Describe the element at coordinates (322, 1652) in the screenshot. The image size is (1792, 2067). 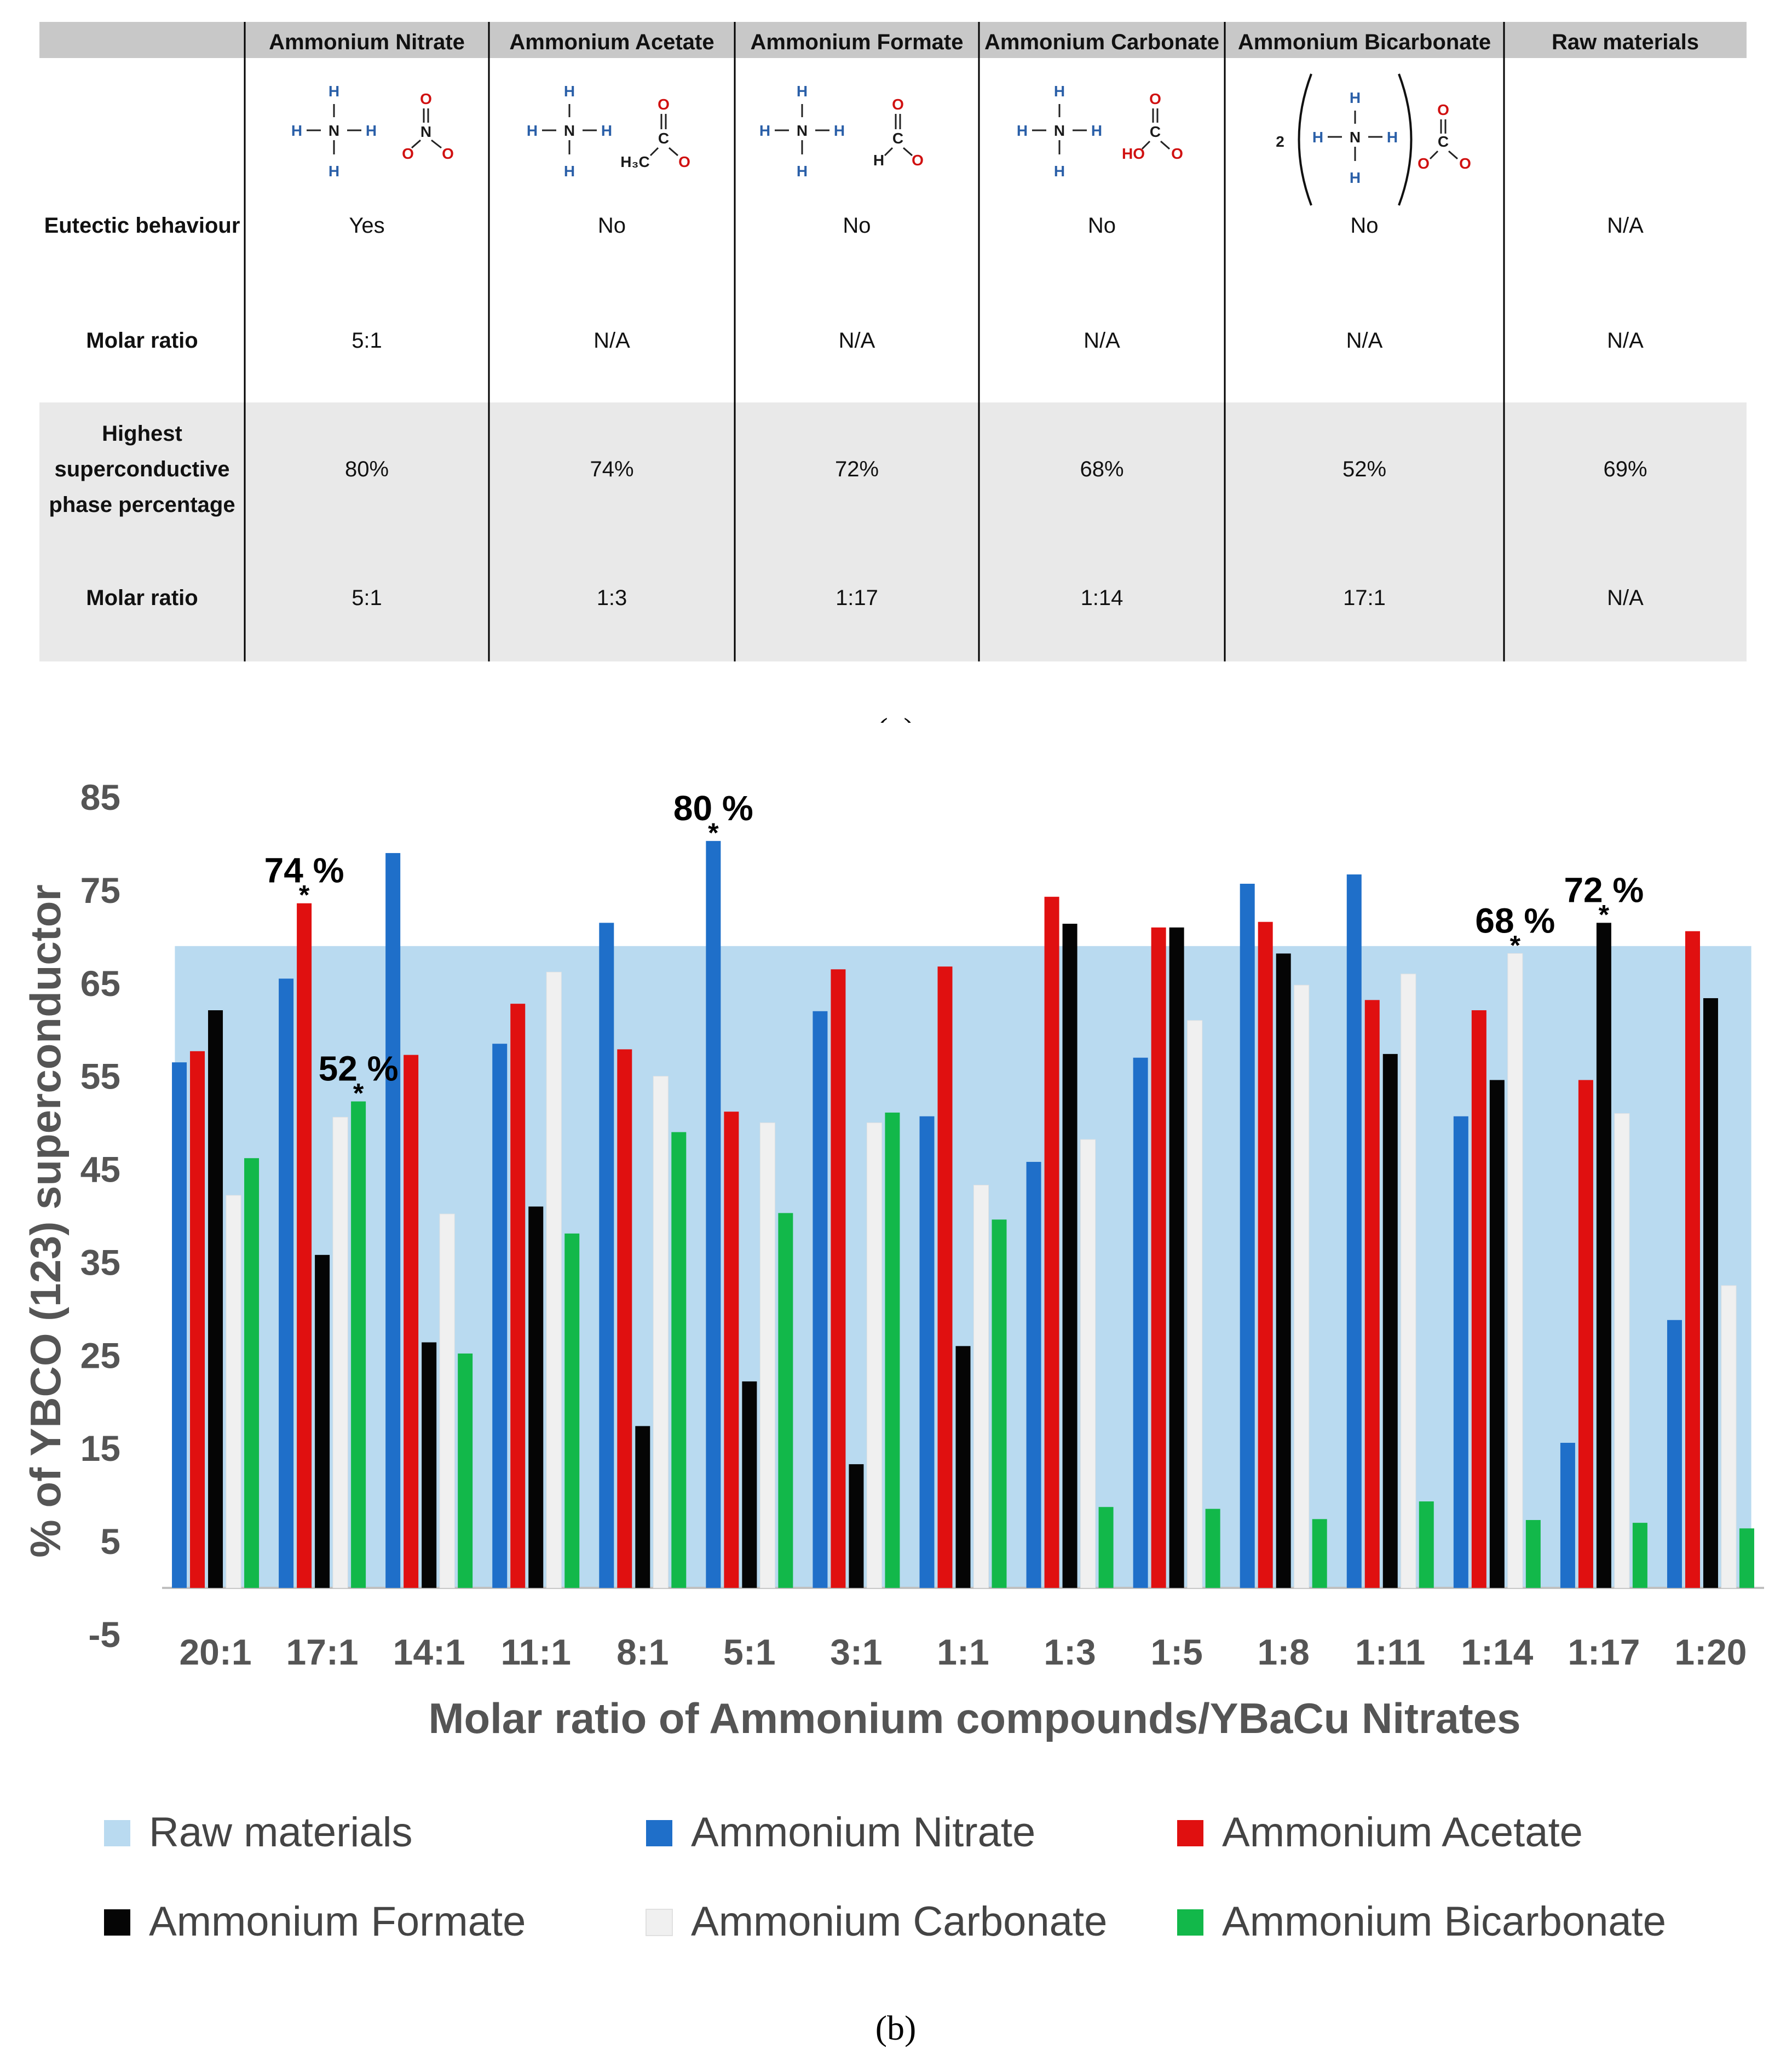
I see `x-tick-label: 17:1` at that location.